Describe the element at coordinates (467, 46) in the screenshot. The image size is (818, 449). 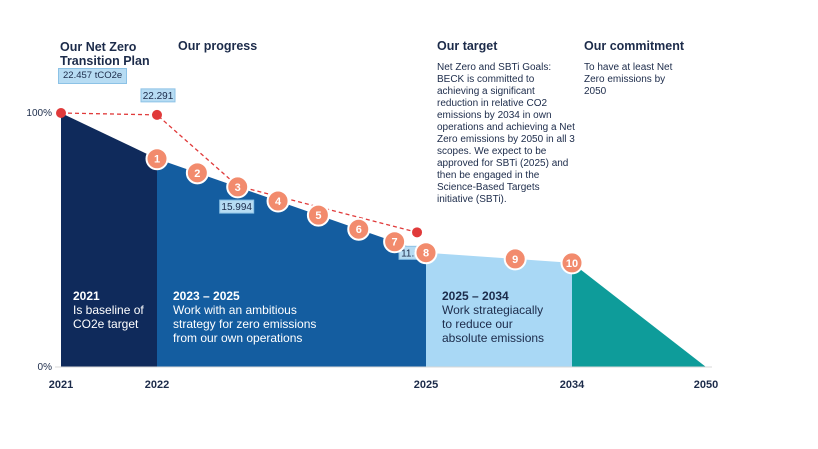
I see `target-title: Our target` at that location.